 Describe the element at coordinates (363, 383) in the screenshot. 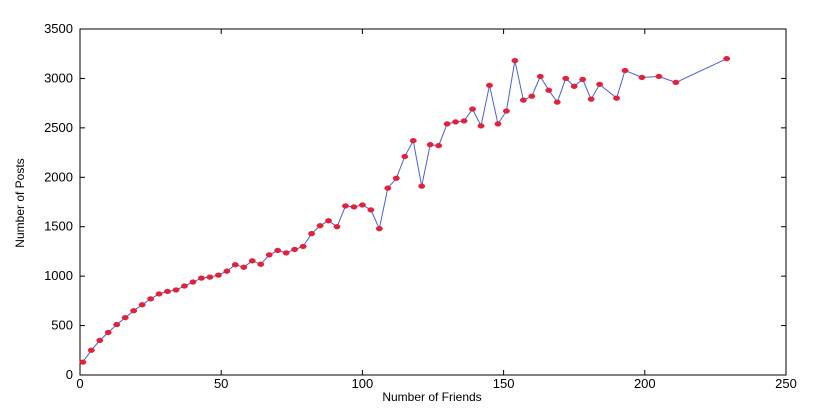

I see `x-tick-label: 100` at that location.